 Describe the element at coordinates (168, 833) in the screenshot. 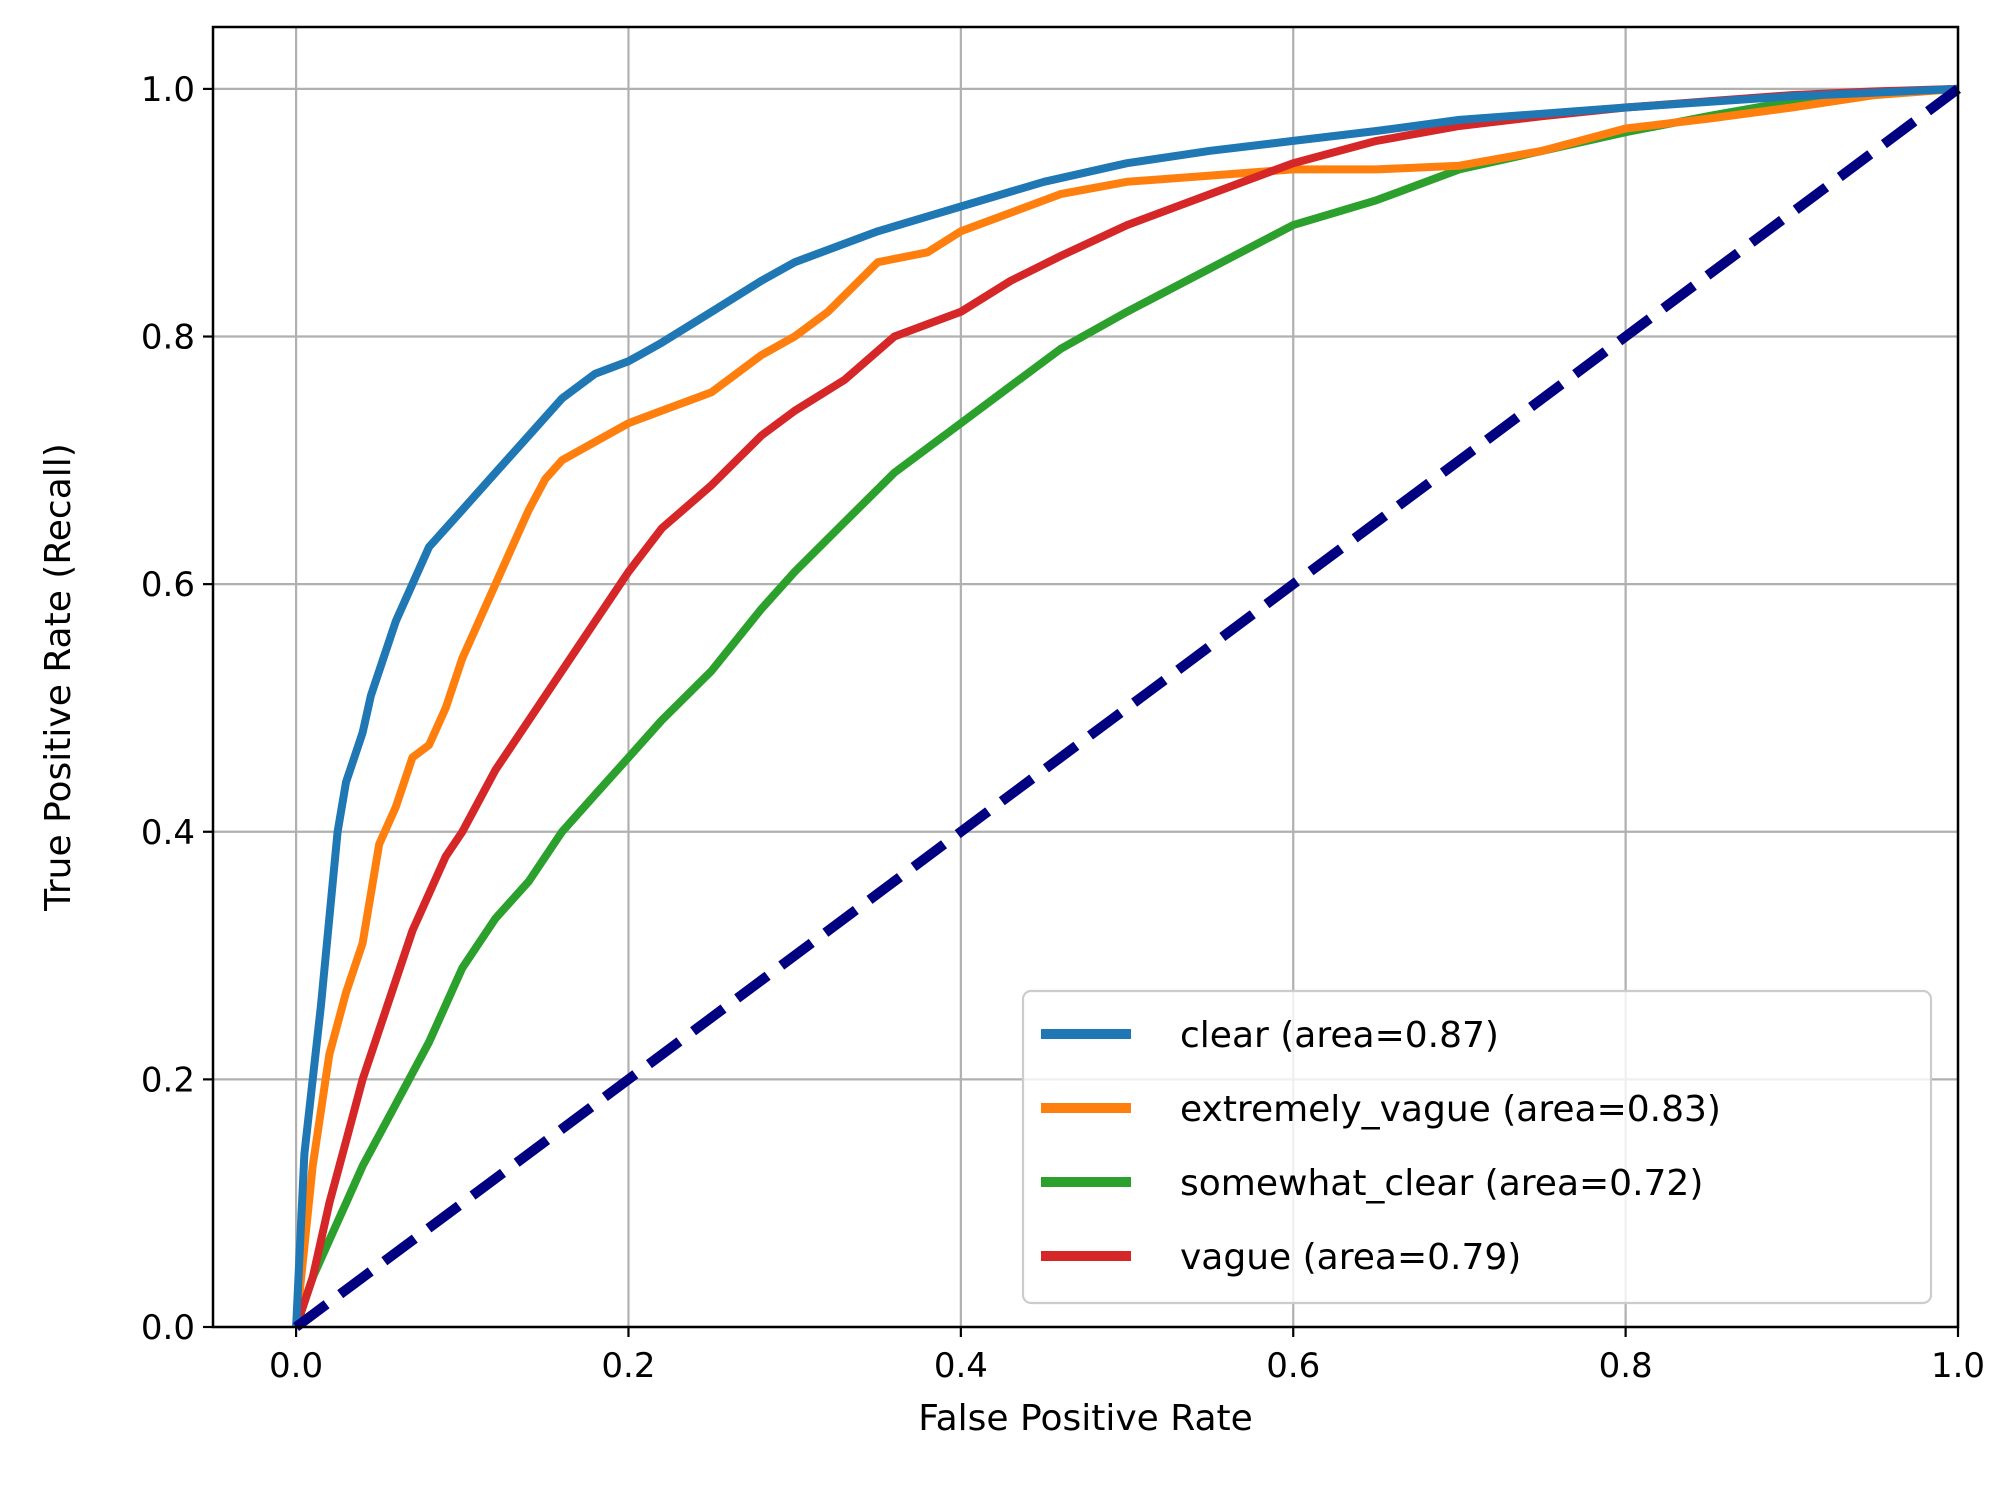

I see `y-tick-label: 0.4` at that location.